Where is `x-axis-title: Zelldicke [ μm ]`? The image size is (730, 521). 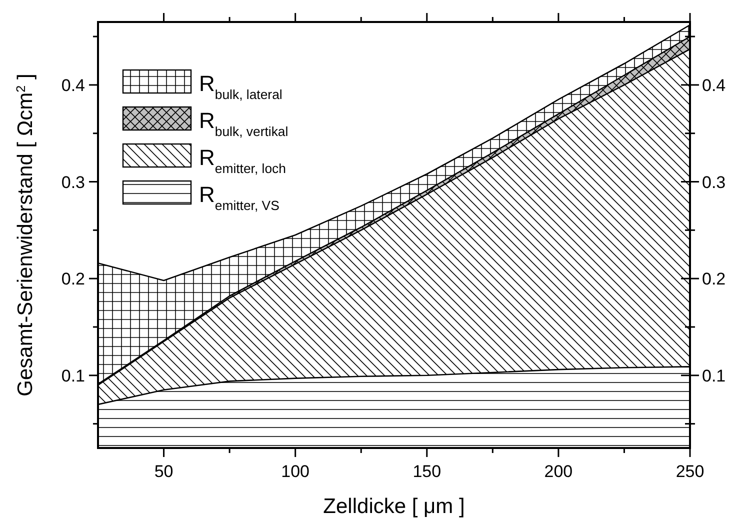
x-axis-title: Zelldicke [ μm ] is located at coordinates (394, 506).